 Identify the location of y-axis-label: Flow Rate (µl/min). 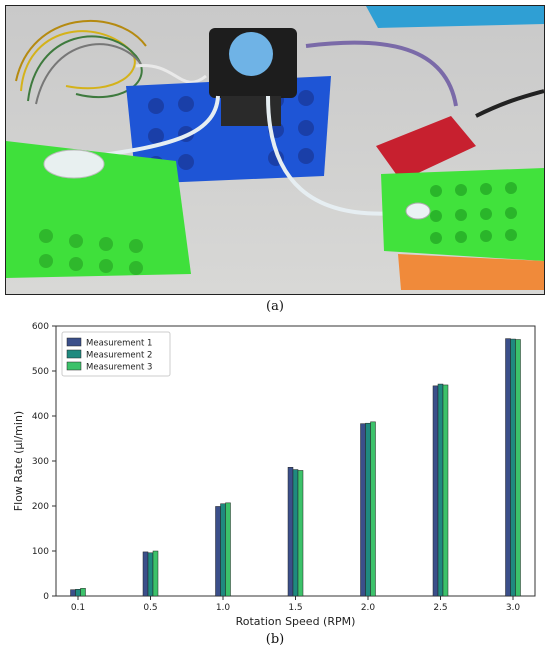
(18, 461).